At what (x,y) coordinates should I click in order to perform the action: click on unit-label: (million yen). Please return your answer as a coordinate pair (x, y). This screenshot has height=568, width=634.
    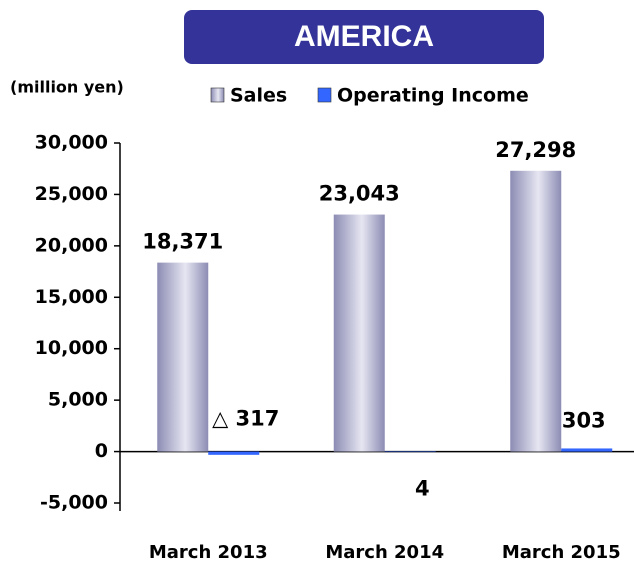
    Looking at the image, I should click on (67, 87).